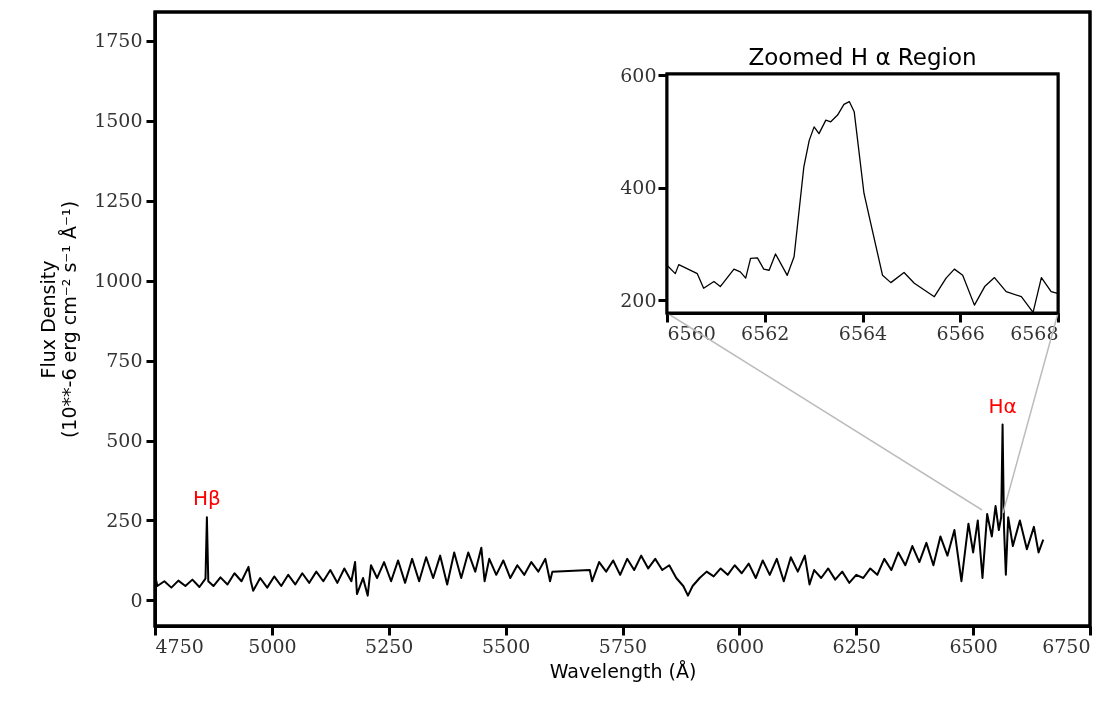 The width and height of the screenshot is (1117, 718). I want to click on x-tick-label: 6750, so click(1066, 645).